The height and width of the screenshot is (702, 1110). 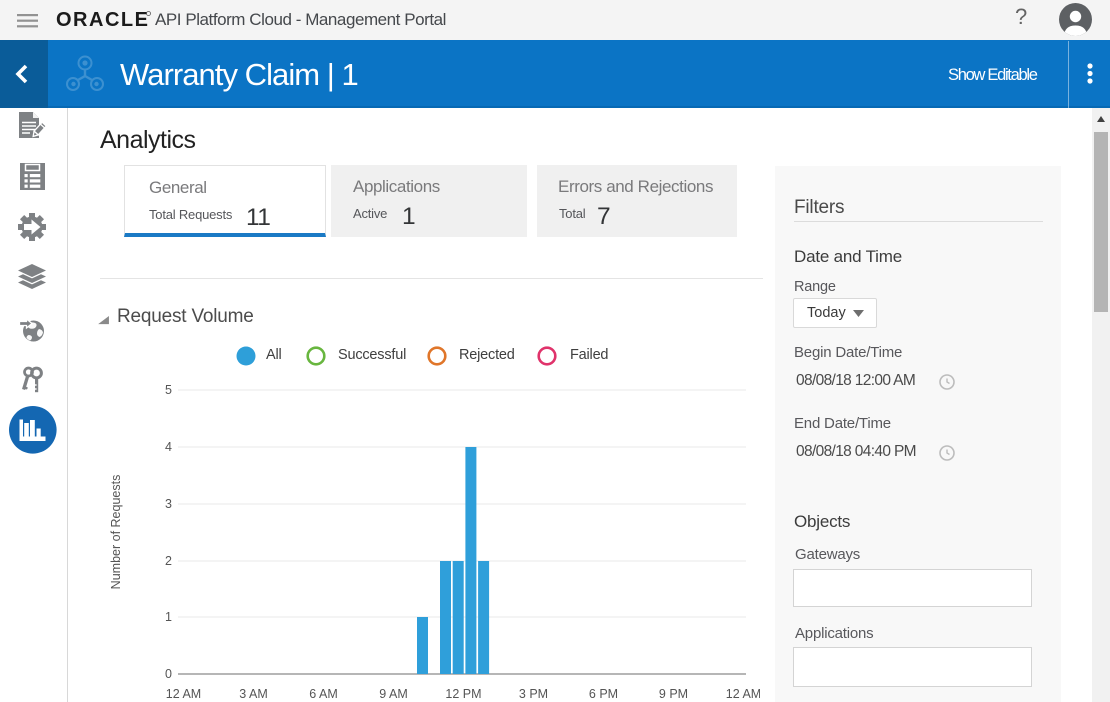 What do you see at coordinates (533, 694) in the screenshot?
I see `svg-text: 3 PM` at bounding box center [533, 694].